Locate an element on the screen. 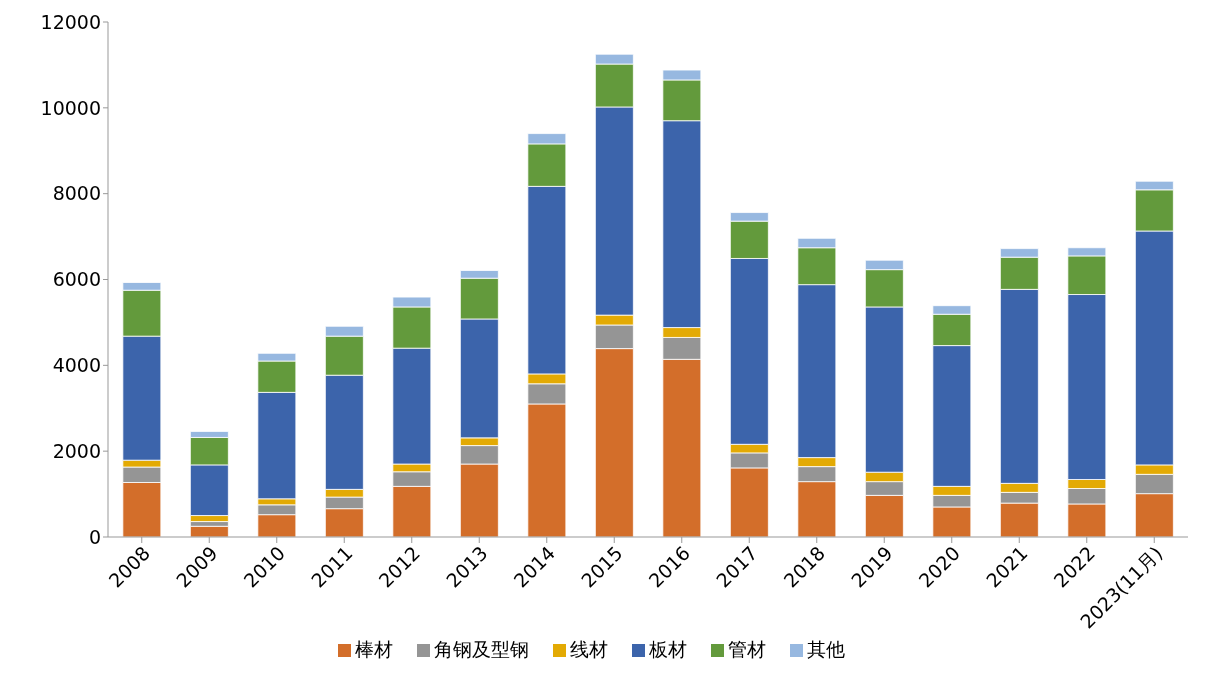  legend-label: 其他 is located at coordinates (825, 649).